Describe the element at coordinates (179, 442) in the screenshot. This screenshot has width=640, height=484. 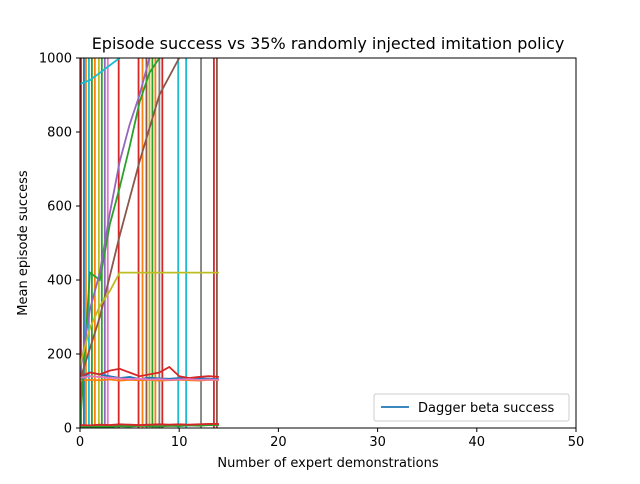
I see `x-tick-label-1: 10` at that location.